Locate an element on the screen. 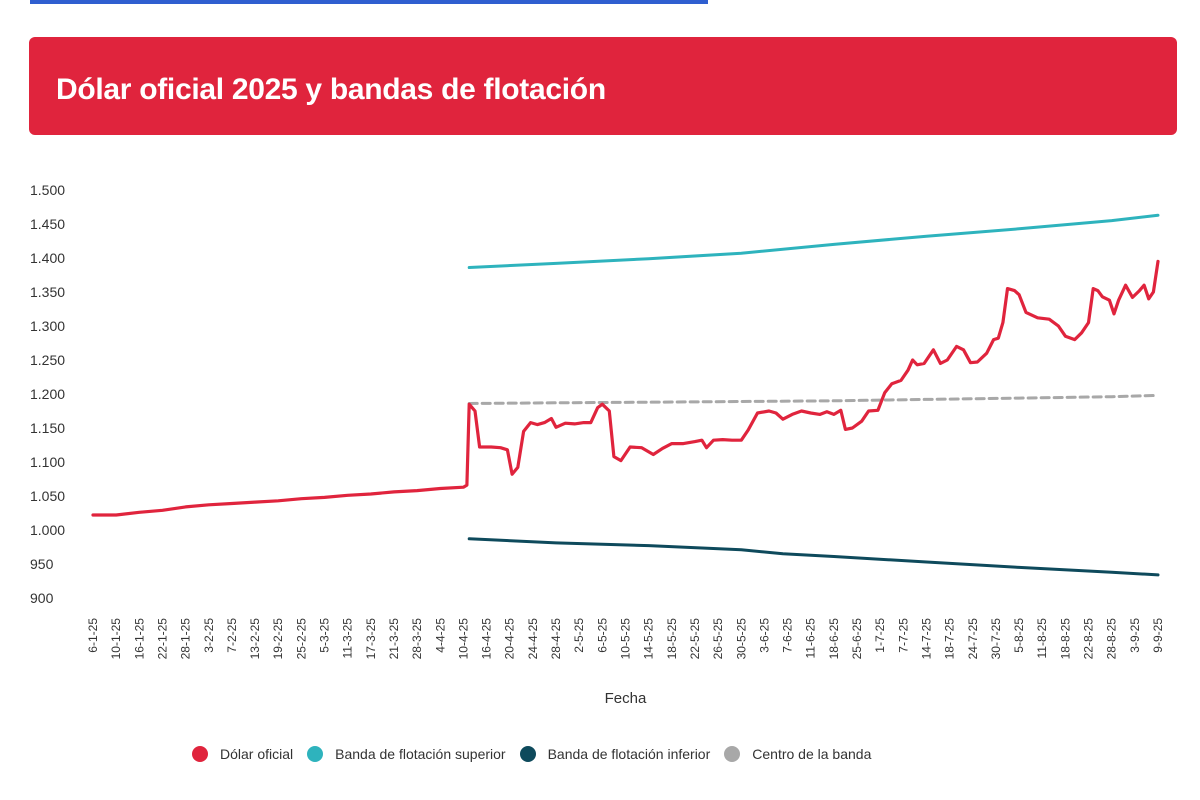 This screenshot has width=1200, height=800. x-tick-label: 14-7-25 is located at coordinates (926, 639).